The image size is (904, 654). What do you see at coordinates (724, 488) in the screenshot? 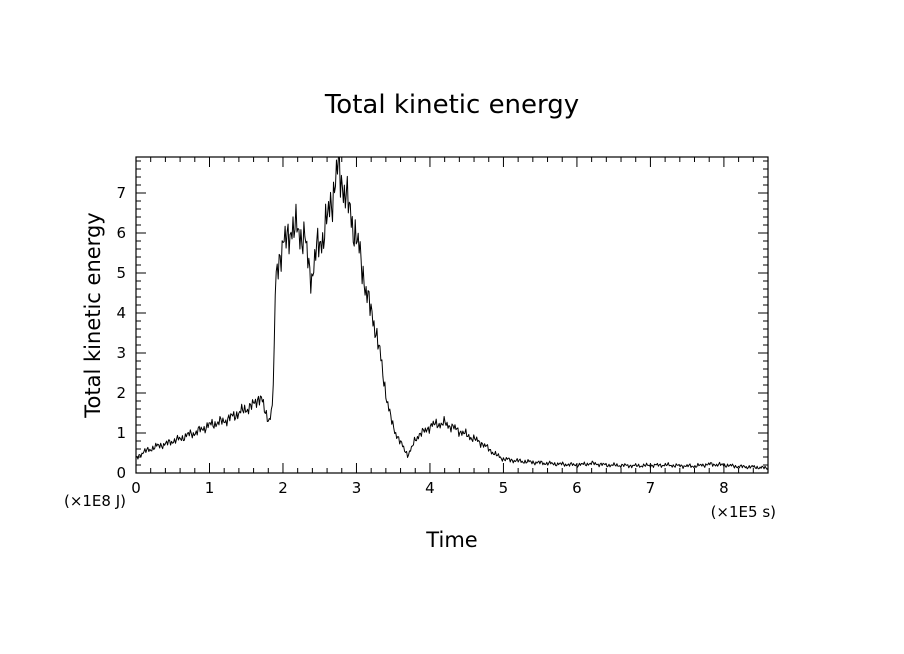
I see `x-tick-label: 8` at bounding box center [724, 488].